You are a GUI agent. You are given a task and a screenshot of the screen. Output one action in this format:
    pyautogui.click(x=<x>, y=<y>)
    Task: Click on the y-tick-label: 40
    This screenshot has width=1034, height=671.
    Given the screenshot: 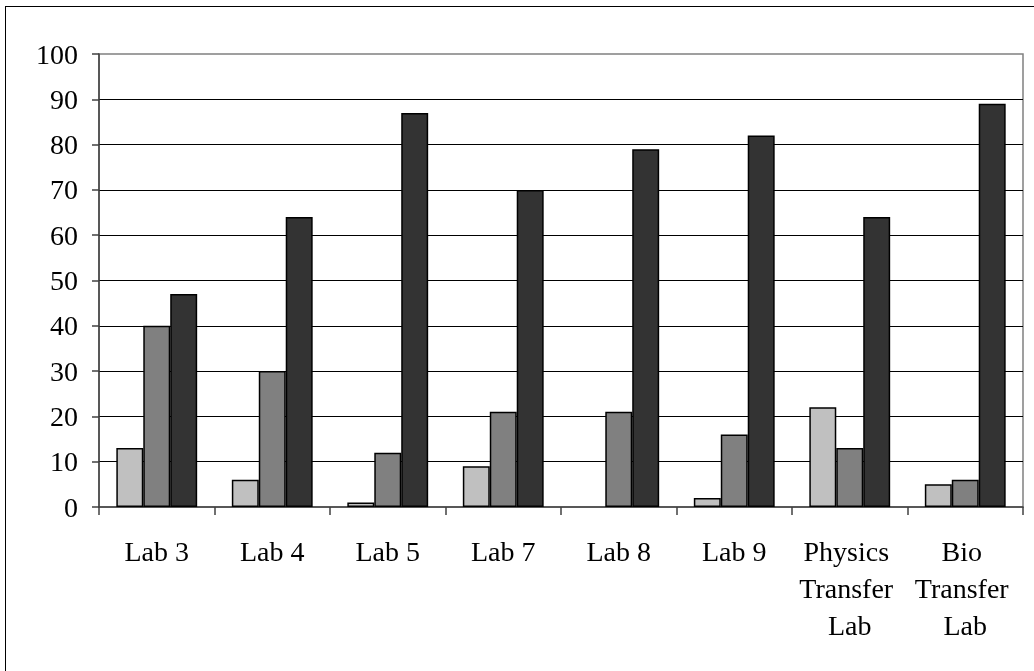 What is the action you would take?
    pyautogui.click(x=64, y=326)
    